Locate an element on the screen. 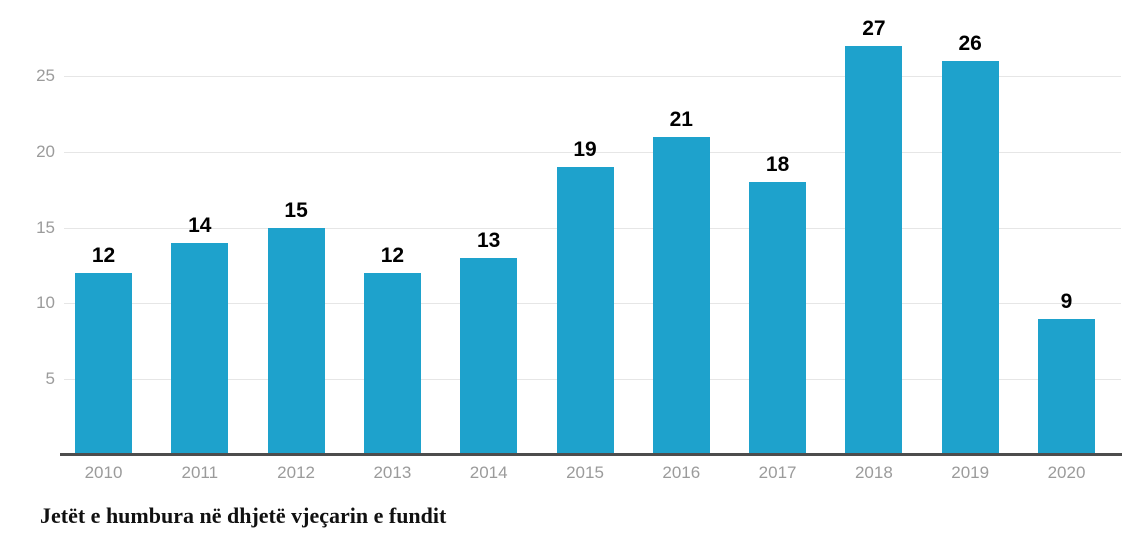 The width and height of the screenshot is (1135, 550). bar-value-label: 27 is located at coordinates (874, 28).